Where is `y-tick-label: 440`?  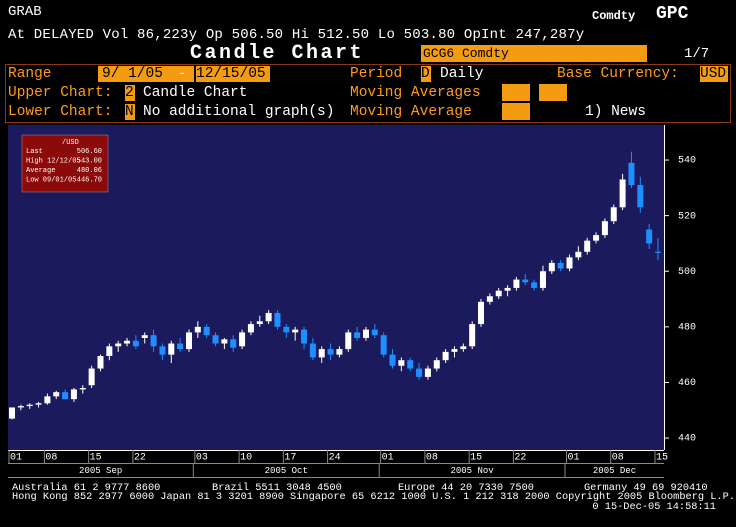
y-tick-label: 440 is located at coordinates (687, 439).